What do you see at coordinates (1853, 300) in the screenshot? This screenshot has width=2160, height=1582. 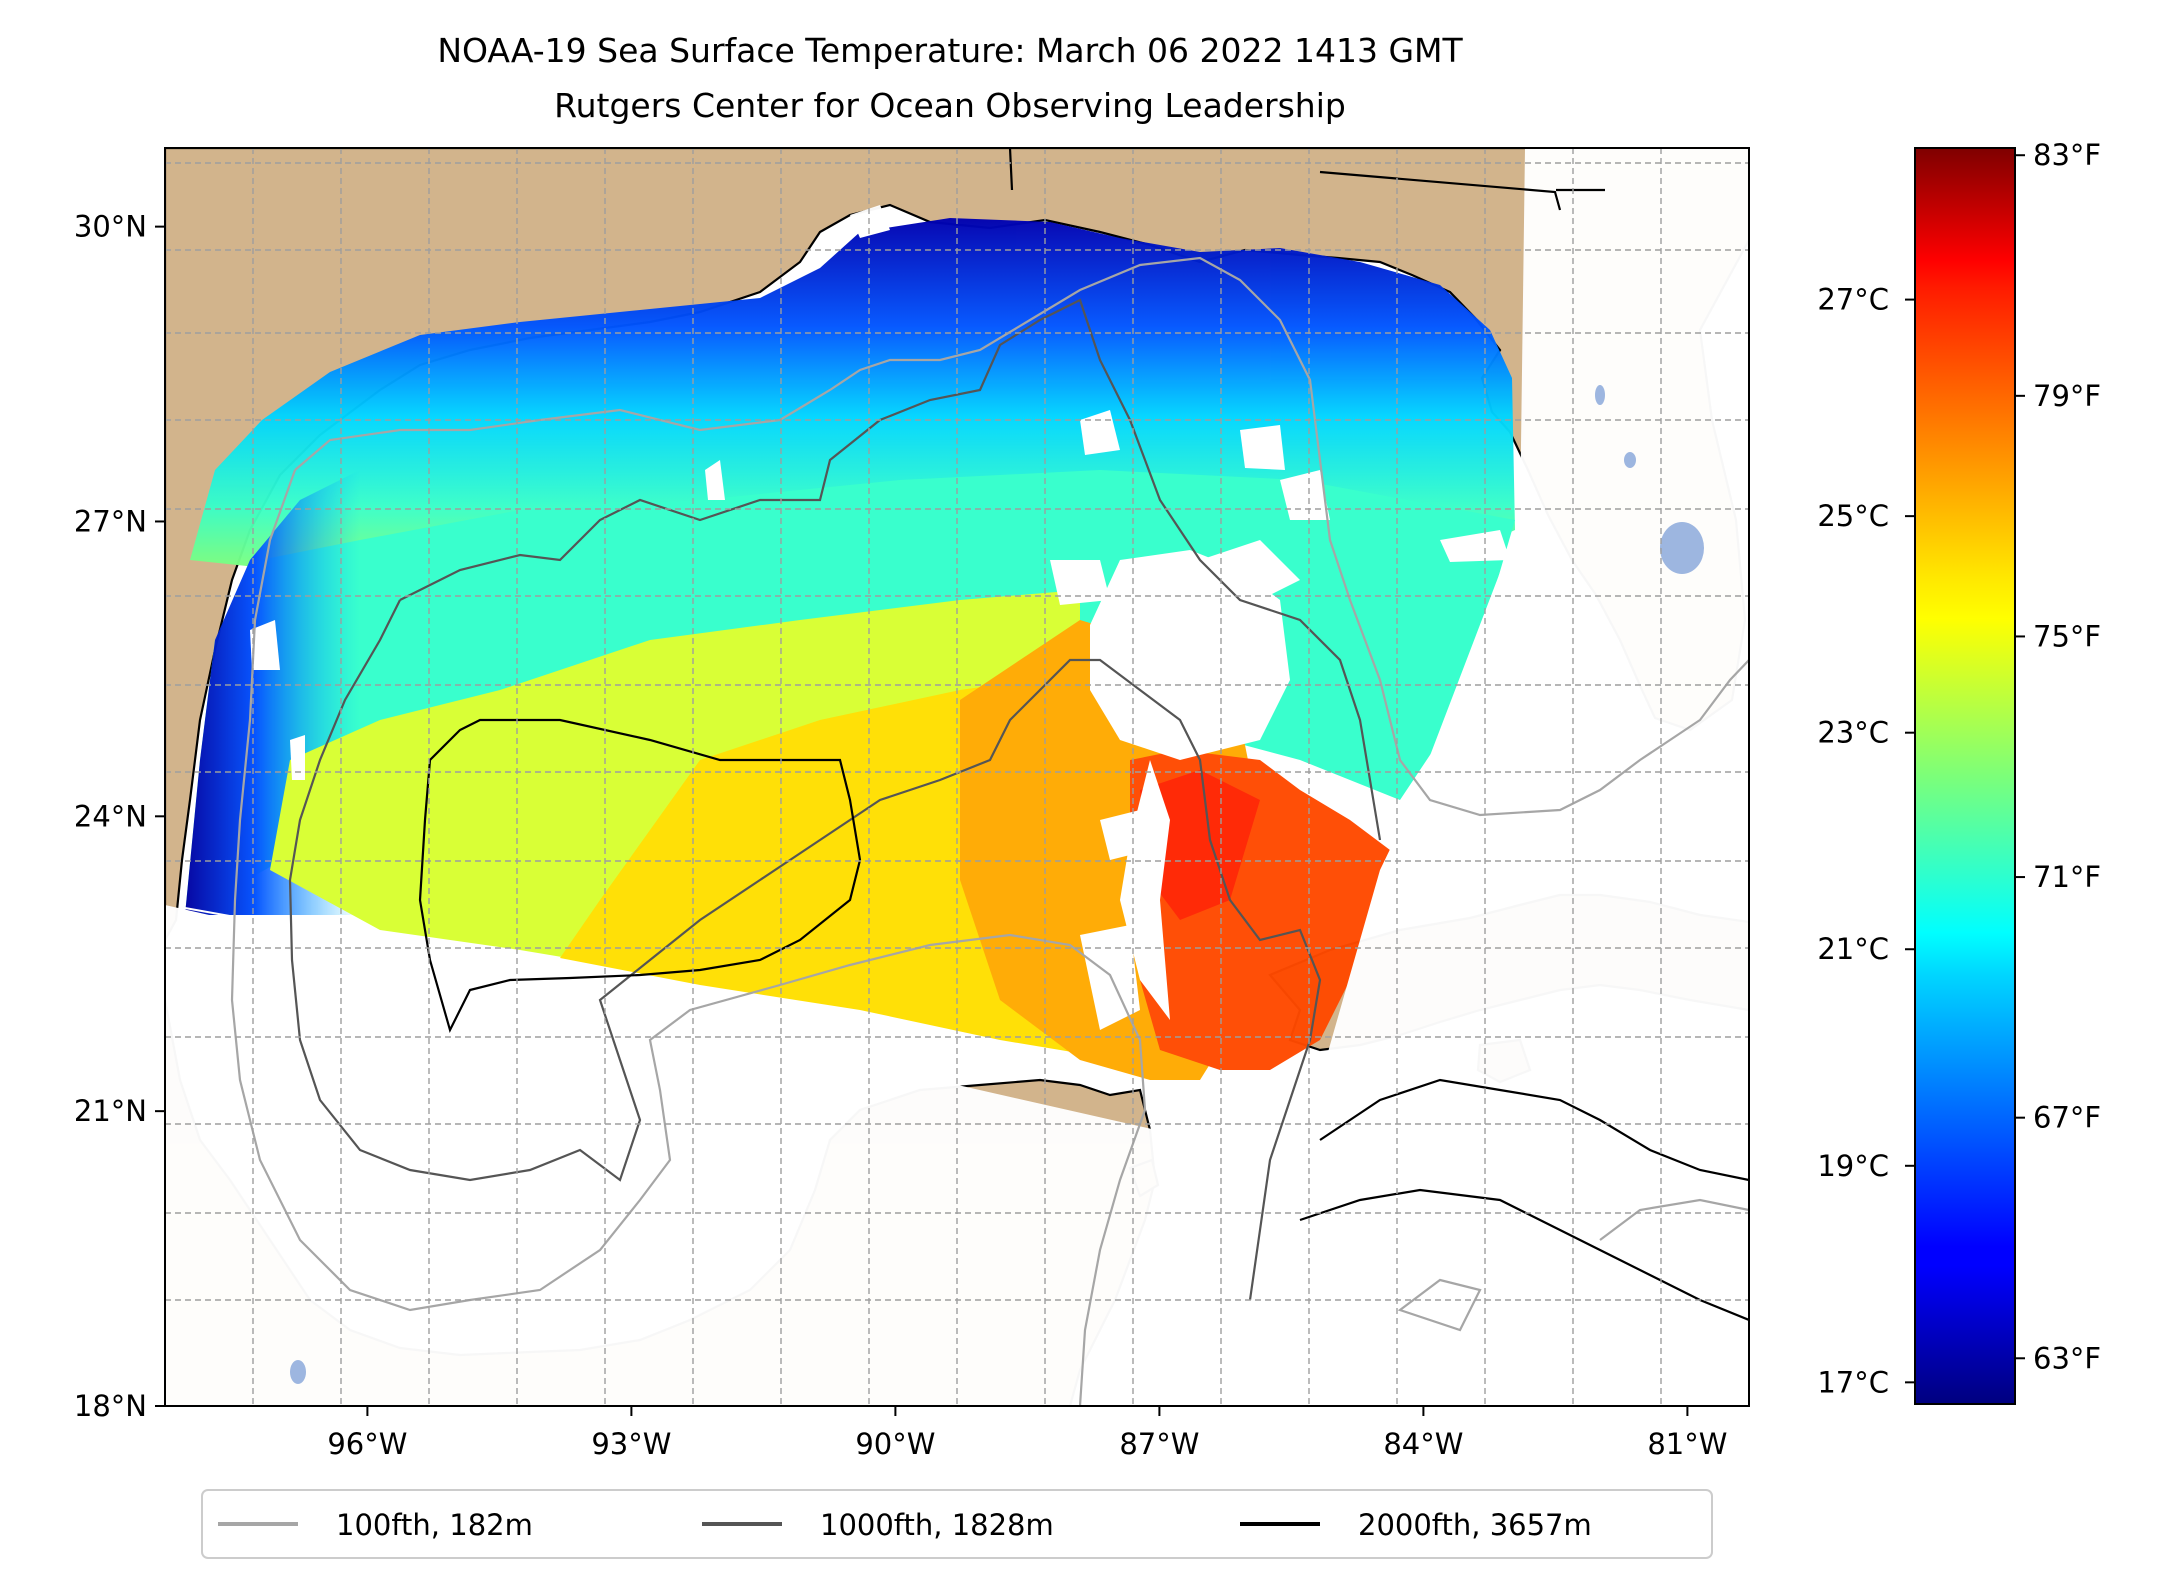 I see `celsius-tick-label: 27°C` at bounding box center [1853, 300].